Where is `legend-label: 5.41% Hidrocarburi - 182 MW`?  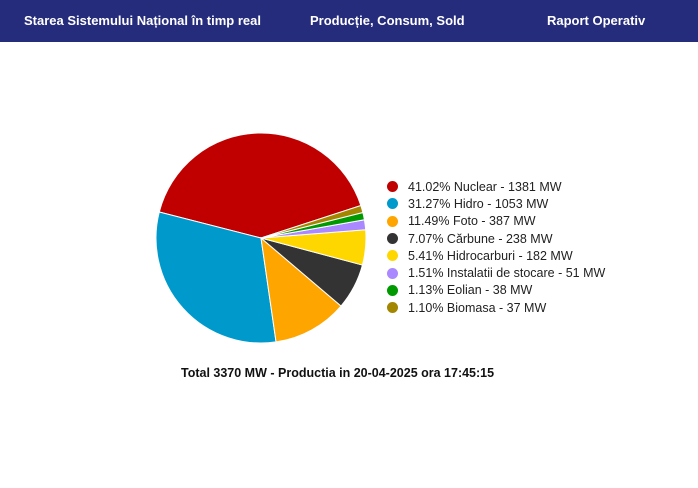 legend-label: 5.41% Hidrocarburi - 182 MW is located at coordinates (490, 255).